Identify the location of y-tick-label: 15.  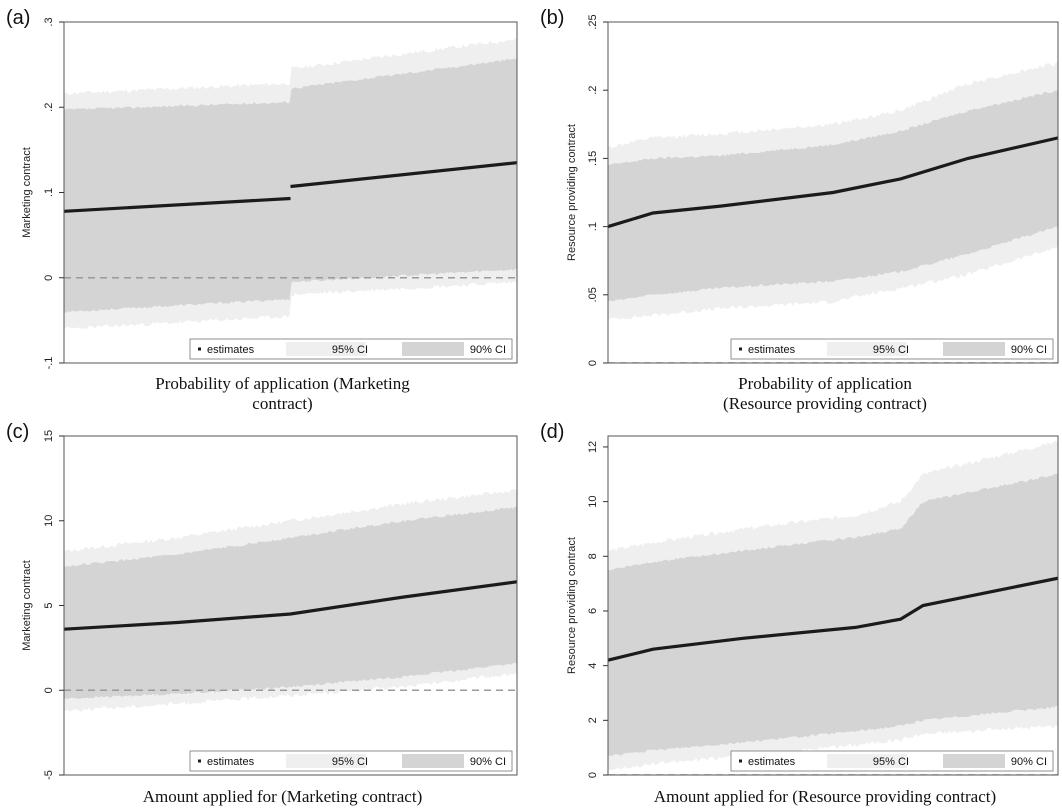
(49, 436).